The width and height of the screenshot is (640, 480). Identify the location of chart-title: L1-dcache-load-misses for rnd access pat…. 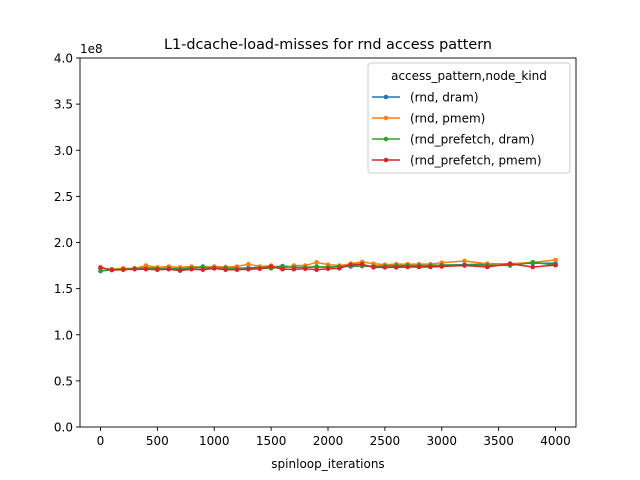
(328, 45).